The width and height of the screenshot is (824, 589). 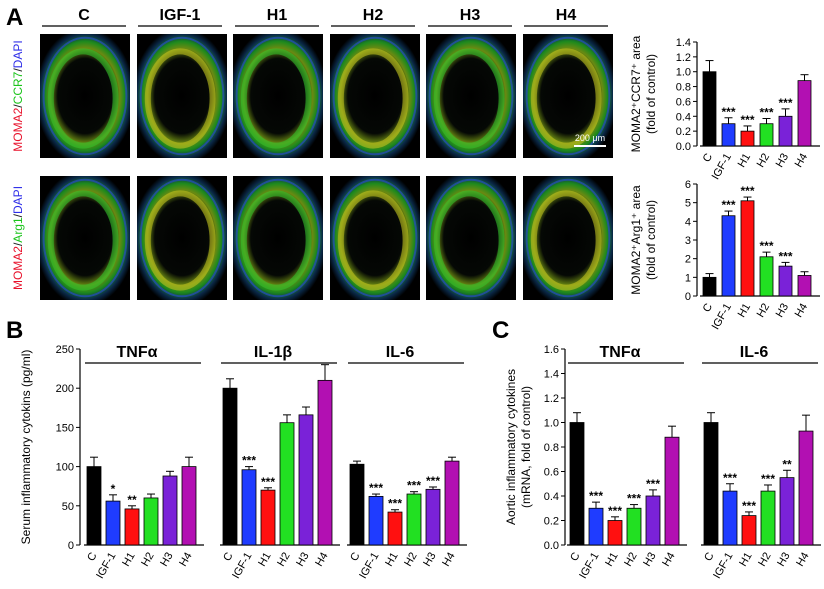 What do you see at coordinates (65, 389) in the screenshot?
I see `y-tick-label: 200` at bounding box center [65, 389].